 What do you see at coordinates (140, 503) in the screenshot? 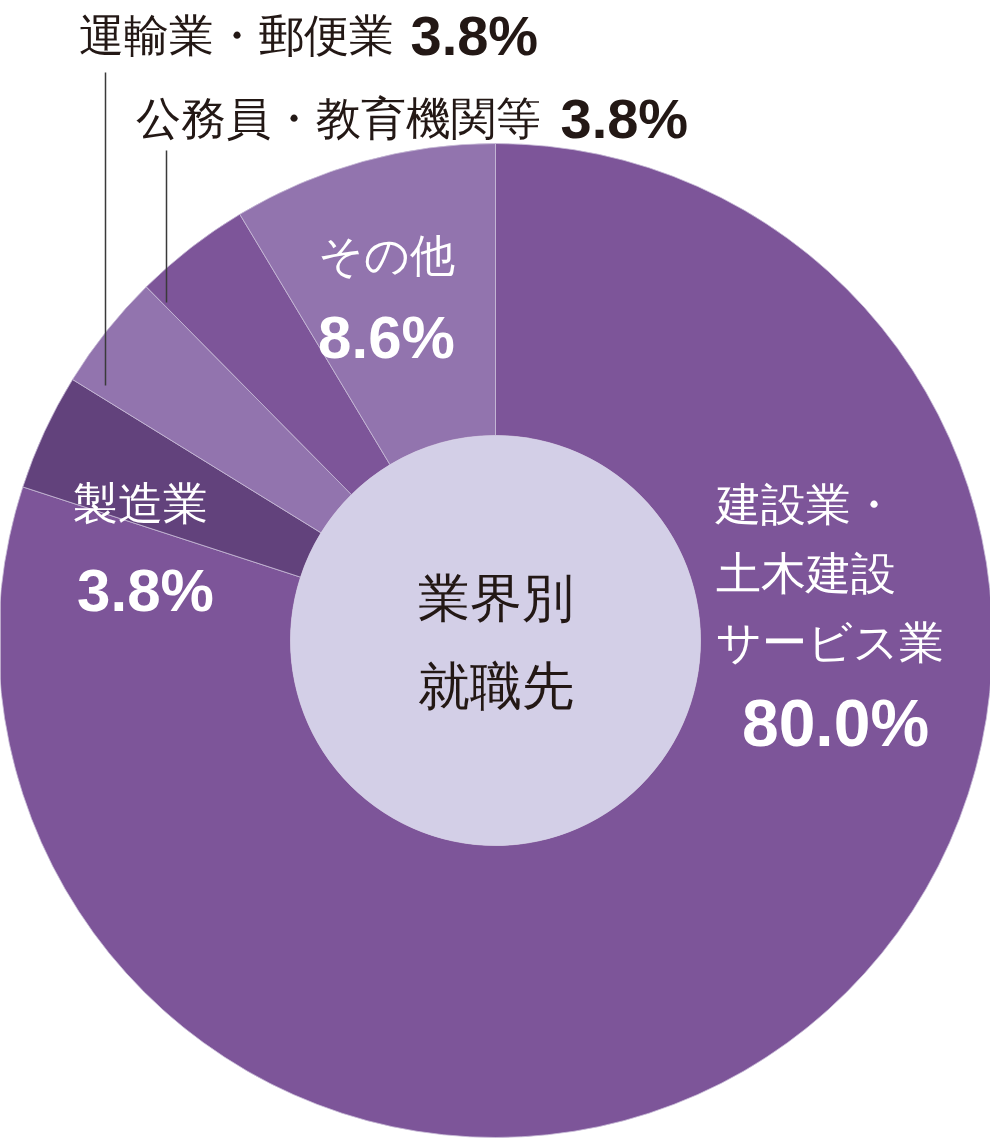
I see `slice-label: 製造業` at bounding box center [140, 503].